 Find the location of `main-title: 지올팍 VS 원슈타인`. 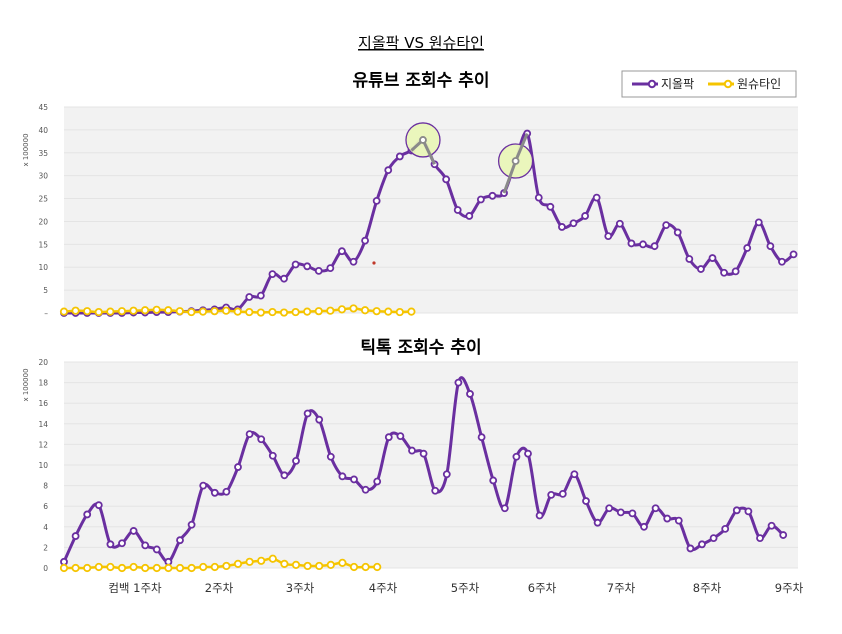

main-title: 지올팍 VS 원슈타인 is located at coordinates (421, 43).